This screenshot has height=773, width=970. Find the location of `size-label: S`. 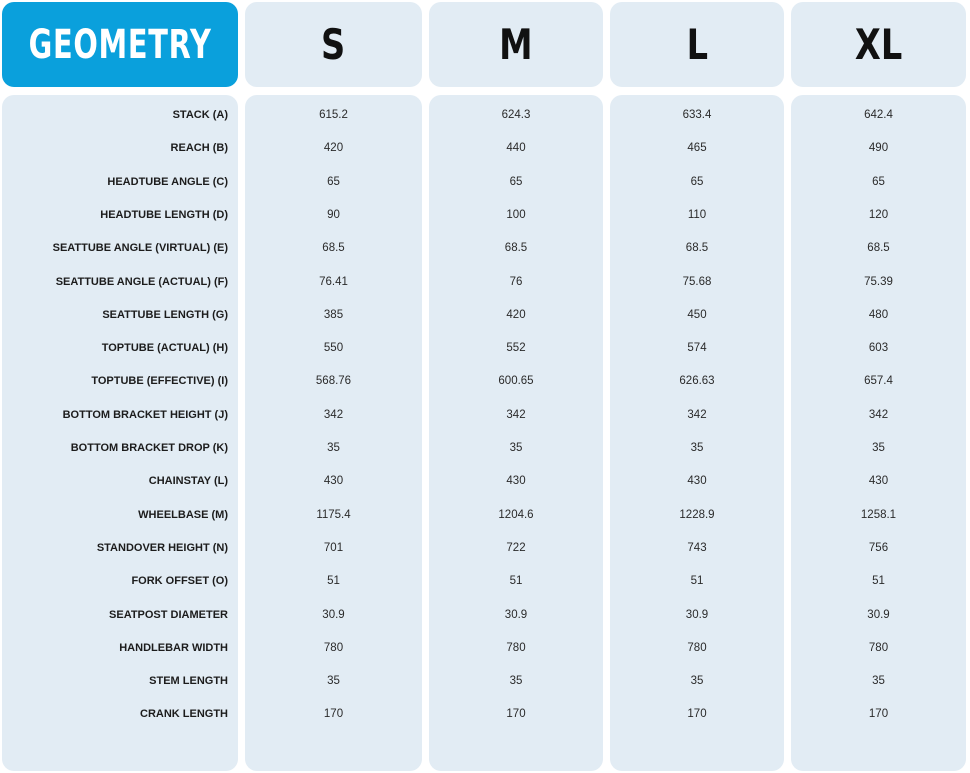

size-label: S is located at coordinates (333, 44).